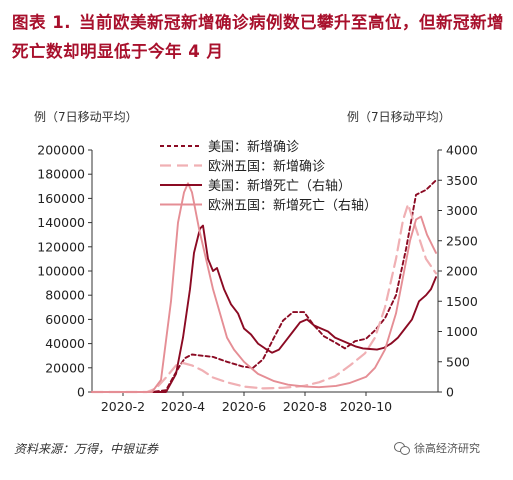  I want to click on right-tick-label: 500, so click(458, 361).